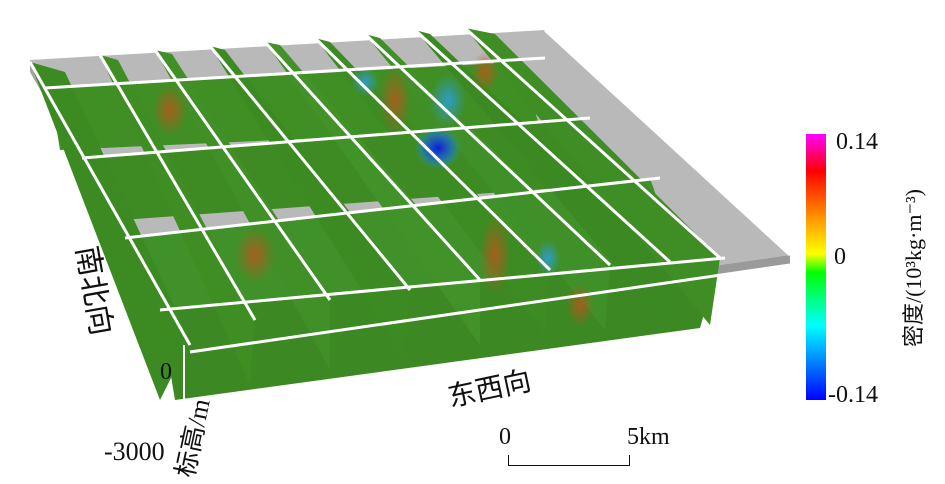 The height and width of the screenshot is (484, 945). I want to click on scalebar-start-label: 0, so click(505, 437).